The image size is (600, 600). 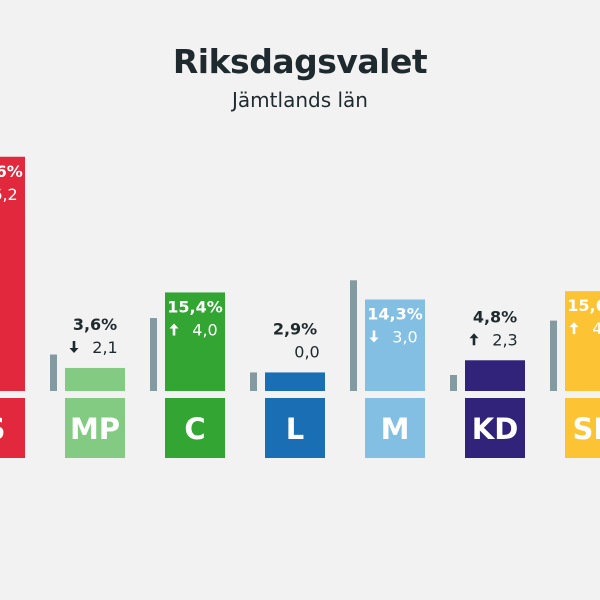 I want to click on party-box-sd, so click(x=582, y=428).